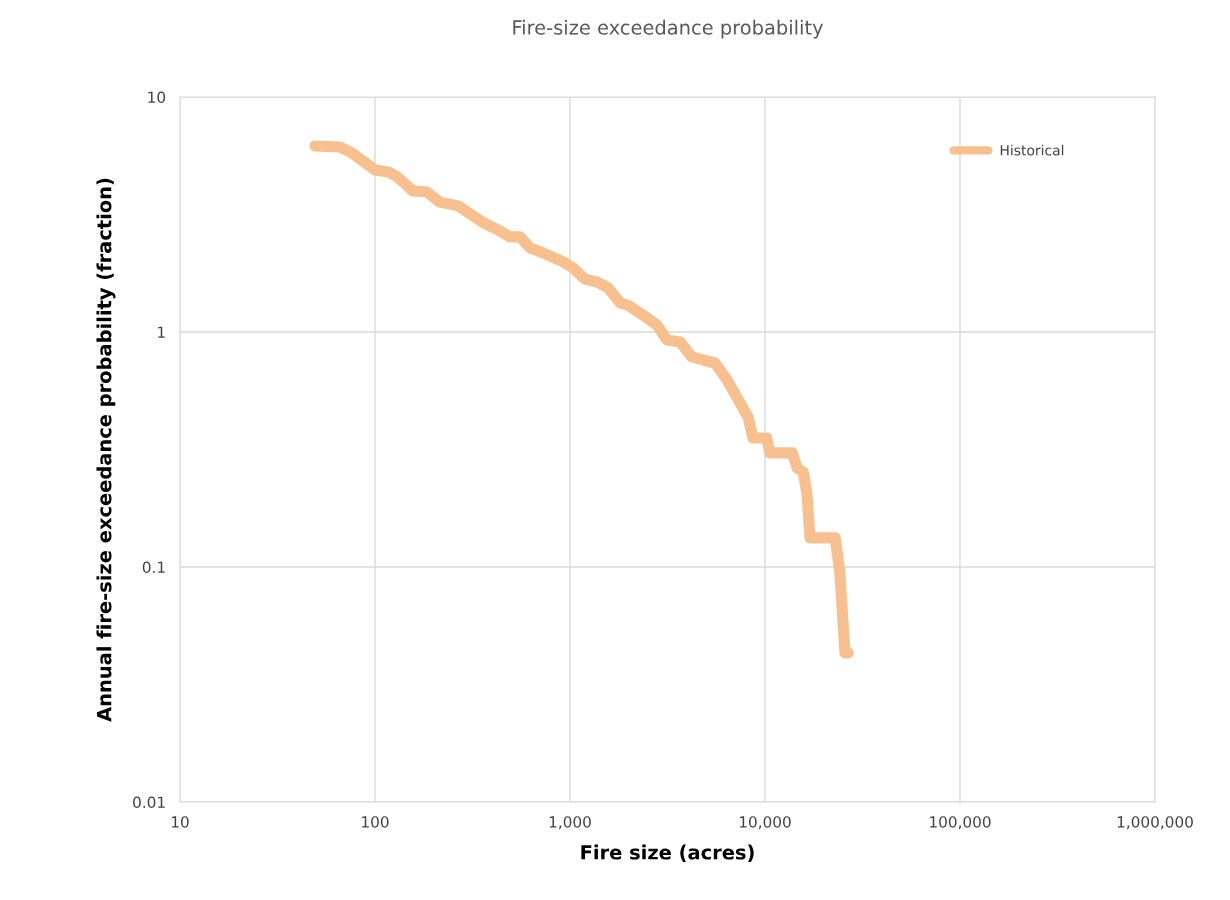 Image resolution: width=1230 pixels, height=900 pixels. Describe the element at coordinates (375, 822) in the screenshot. I see `x-tick-label: 100` at that location.